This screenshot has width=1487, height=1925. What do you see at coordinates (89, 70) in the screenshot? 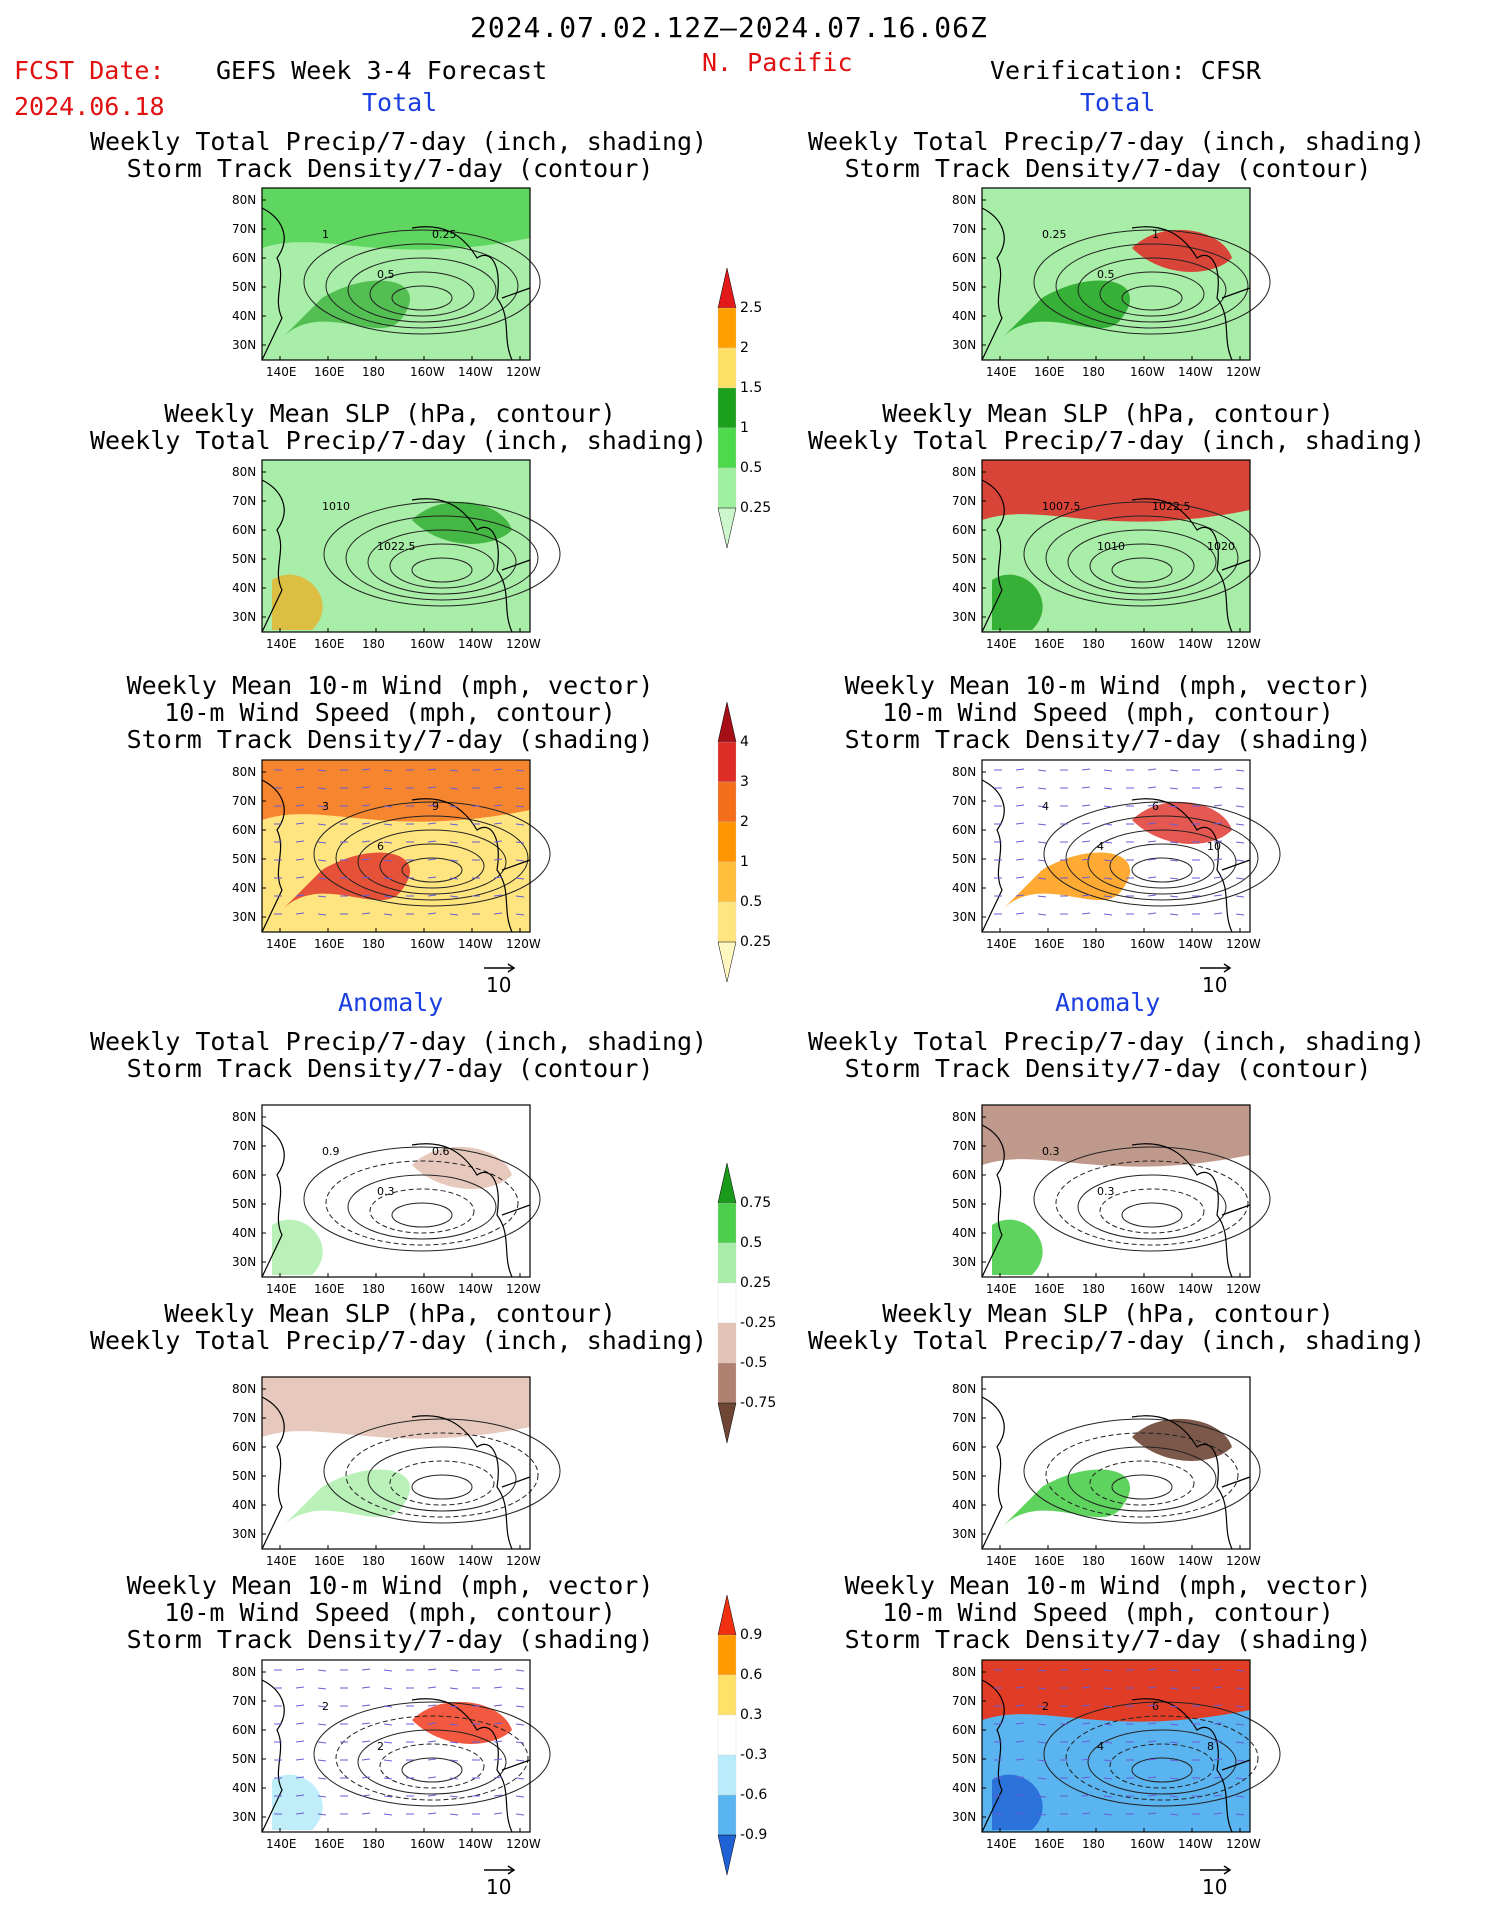
I see `fcst-date-label: FCST Date:` at bounding box center [89, 70].